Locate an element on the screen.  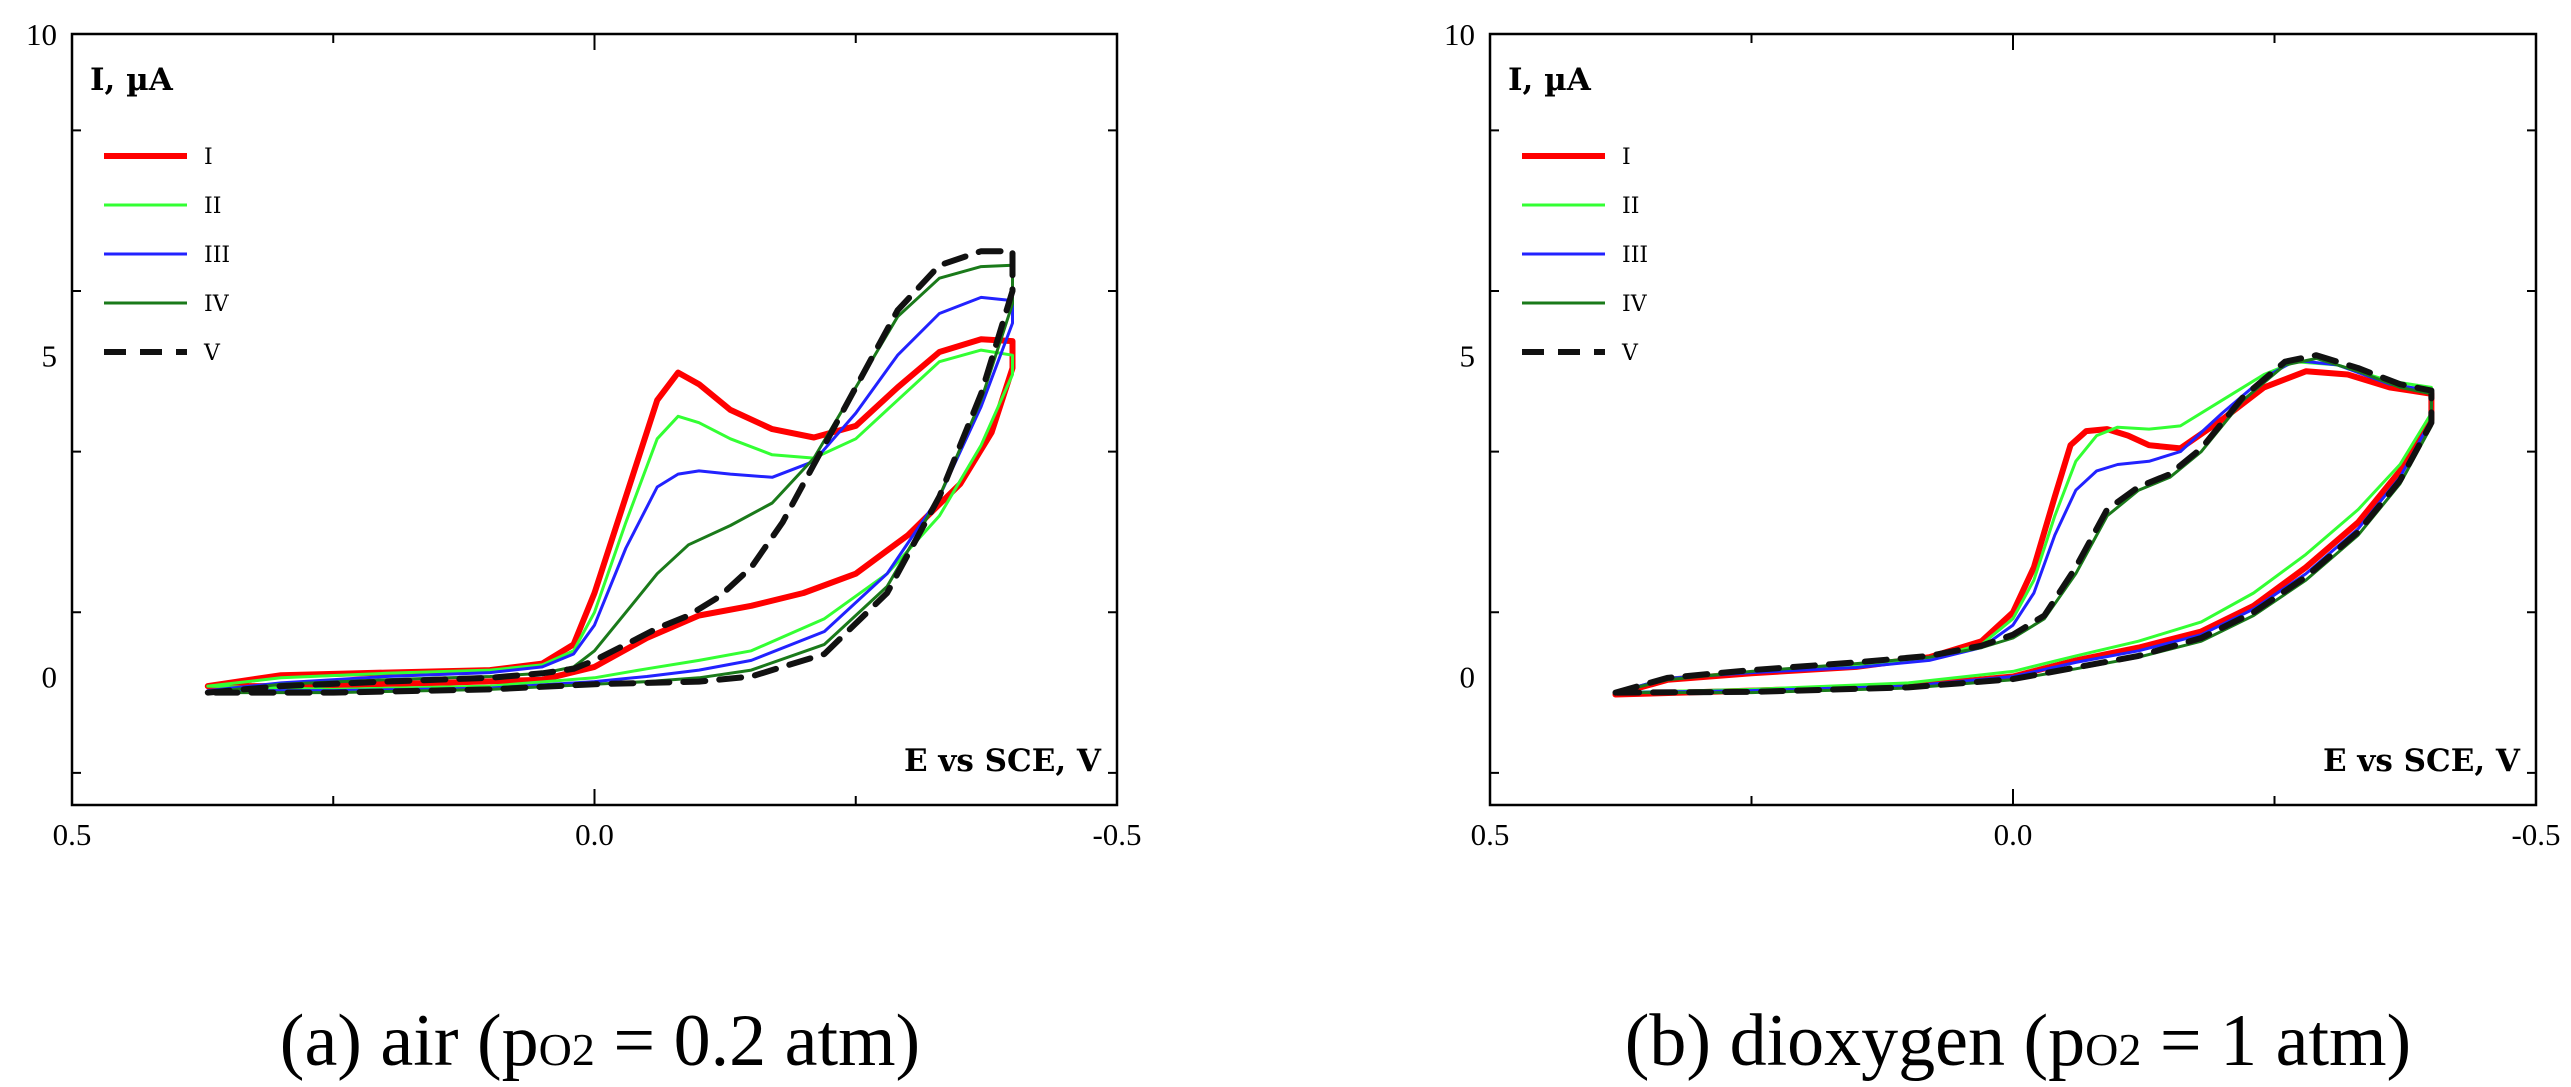
caption-prefix: (b) dioxygen (p is located at coordinates (1855, 1041).